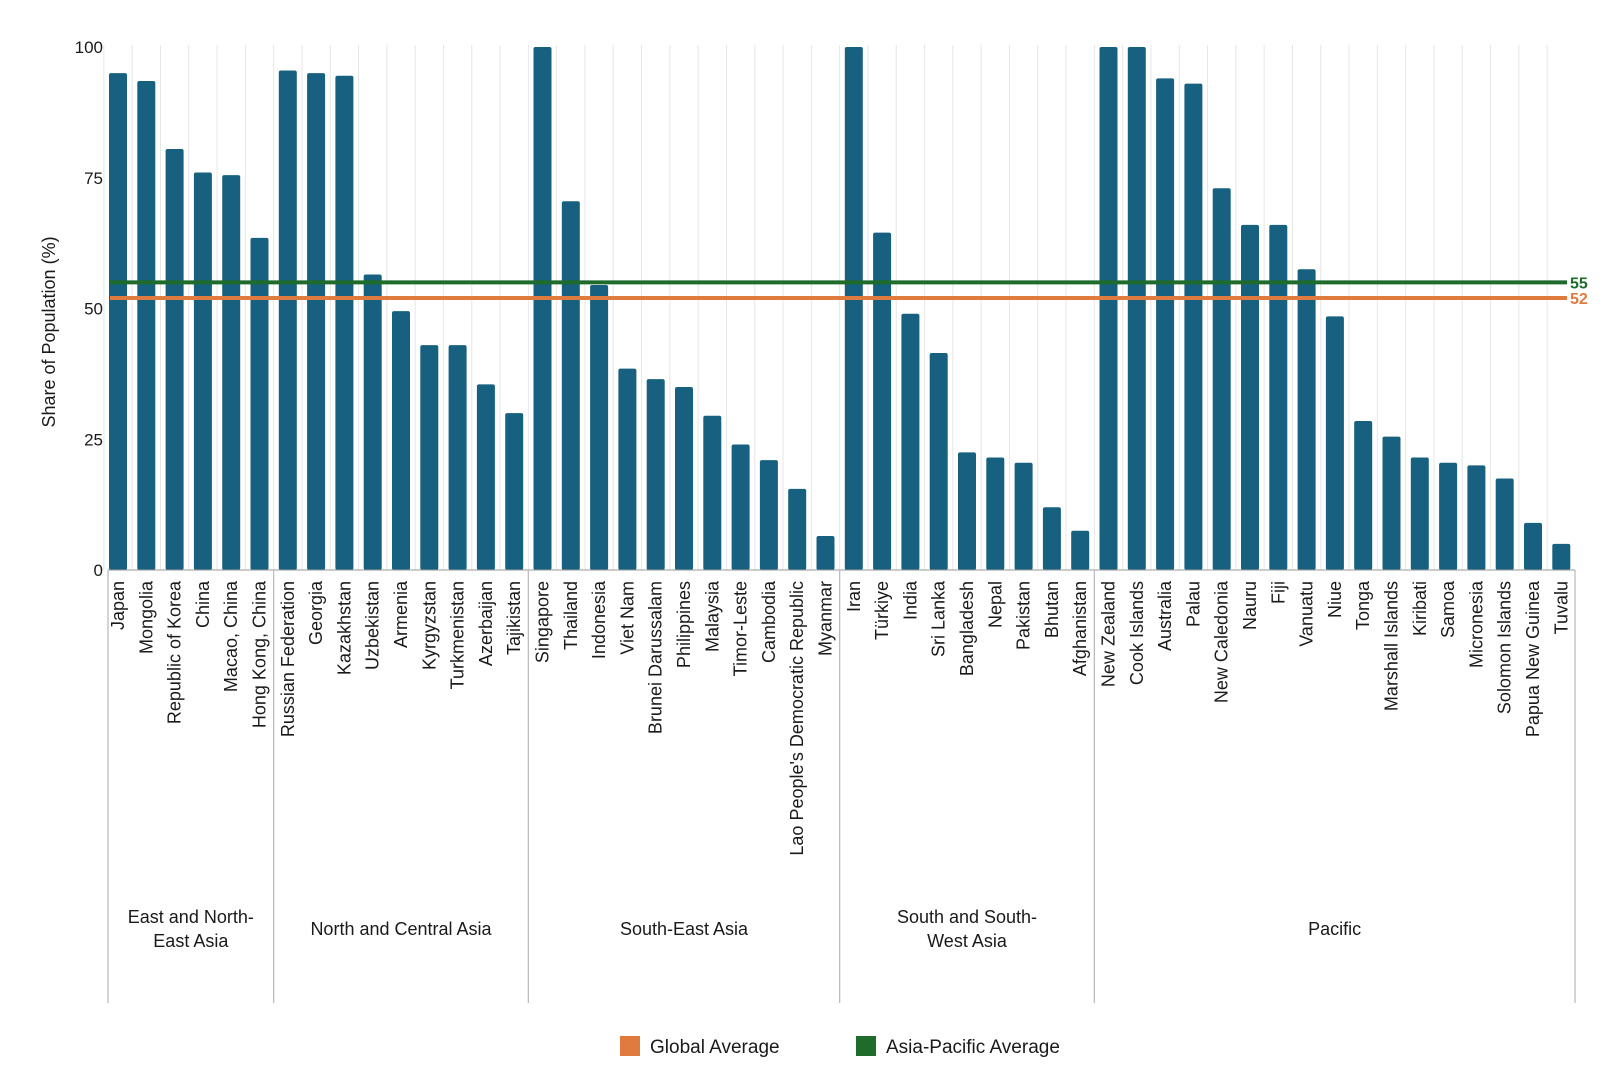  I want to click on reference-line-label: 55, so click(1579, 283).